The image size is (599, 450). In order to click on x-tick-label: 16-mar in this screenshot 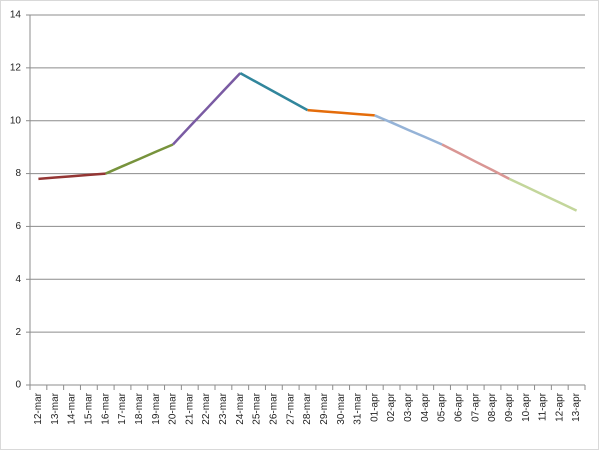, I will do `click(105, 408)`.